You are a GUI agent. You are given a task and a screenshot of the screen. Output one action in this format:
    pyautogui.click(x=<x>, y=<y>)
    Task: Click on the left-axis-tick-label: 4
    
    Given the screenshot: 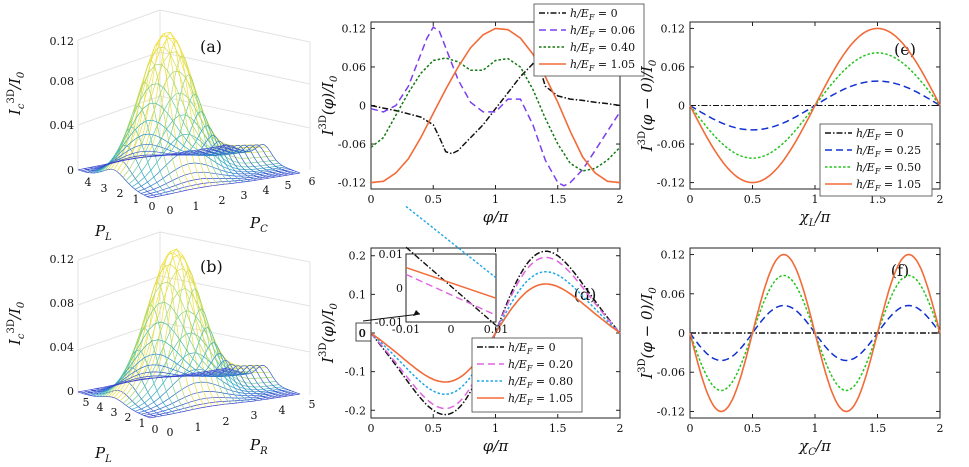 What is the action you would take?
    pyautogui.click(x=88, y=182)
    